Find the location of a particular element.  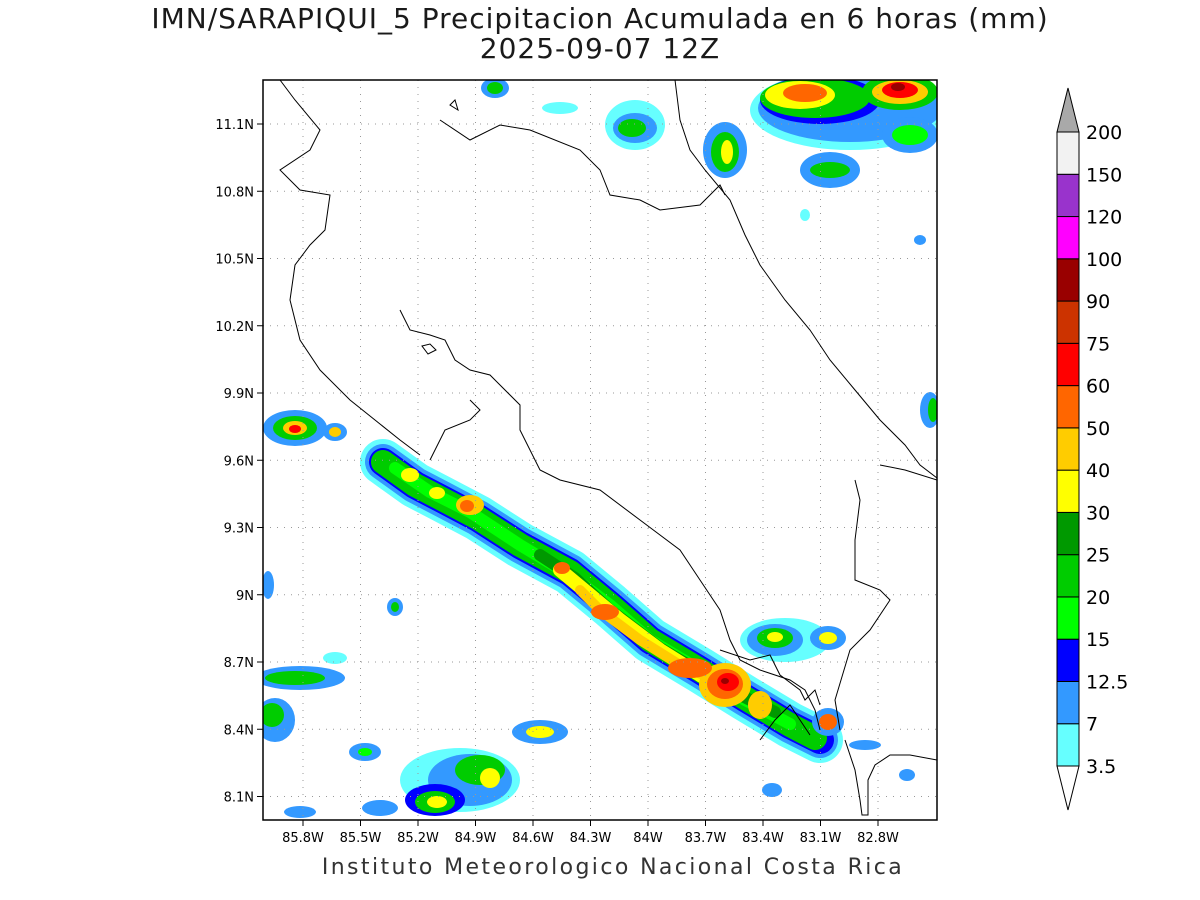

y-tick-label: 8.1N is located at coordinates (239, 798).